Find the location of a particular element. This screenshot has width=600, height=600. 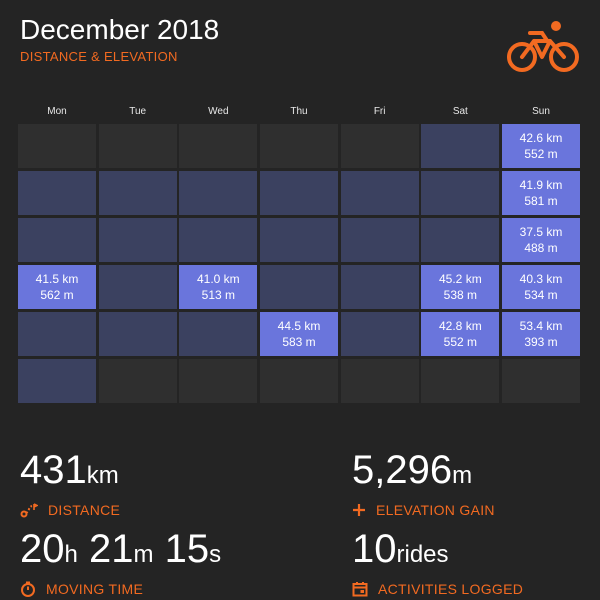

hours-value: 20 is located at coordinates (42, 549).